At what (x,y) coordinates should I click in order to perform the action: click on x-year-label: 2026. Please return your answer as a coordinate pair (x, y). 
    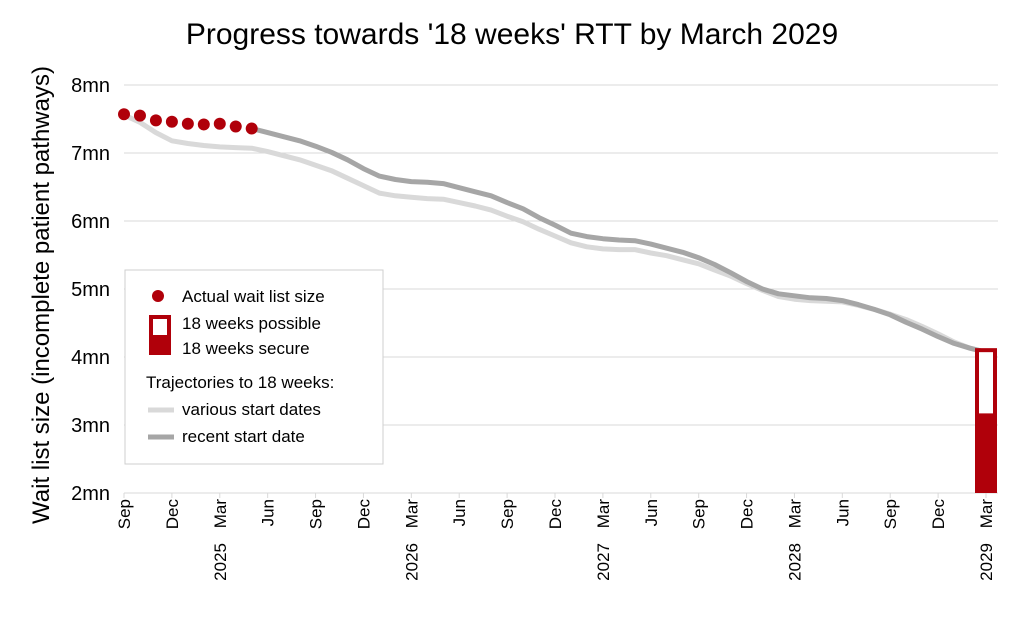
    Looking at the image, I should click on (411, 562).